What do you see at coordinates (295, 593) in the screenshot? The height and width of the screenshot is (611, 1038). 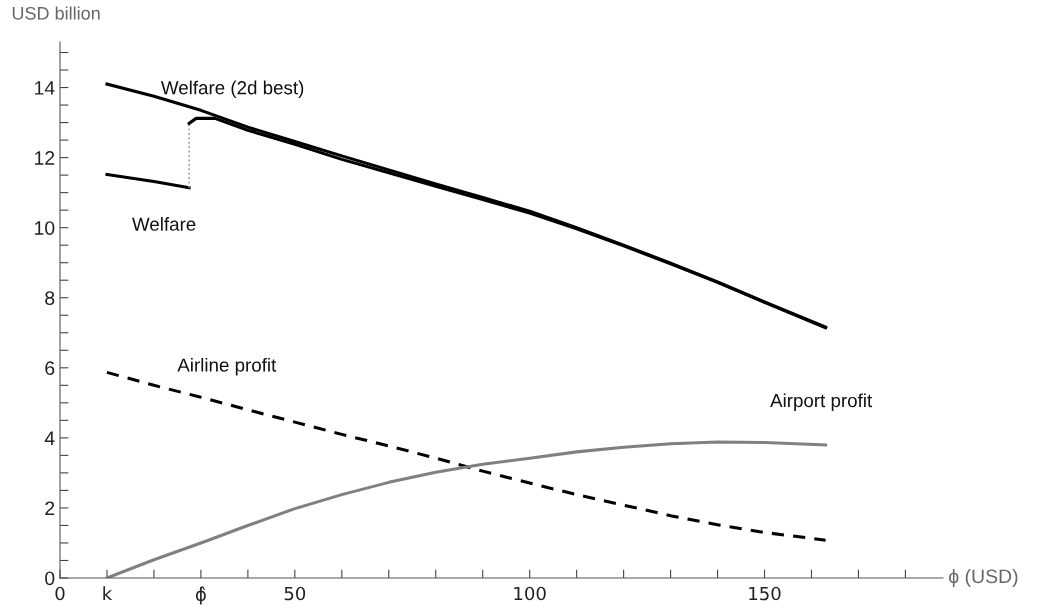 I see `x-tick-label: 50` at bounding box center [295, 593].